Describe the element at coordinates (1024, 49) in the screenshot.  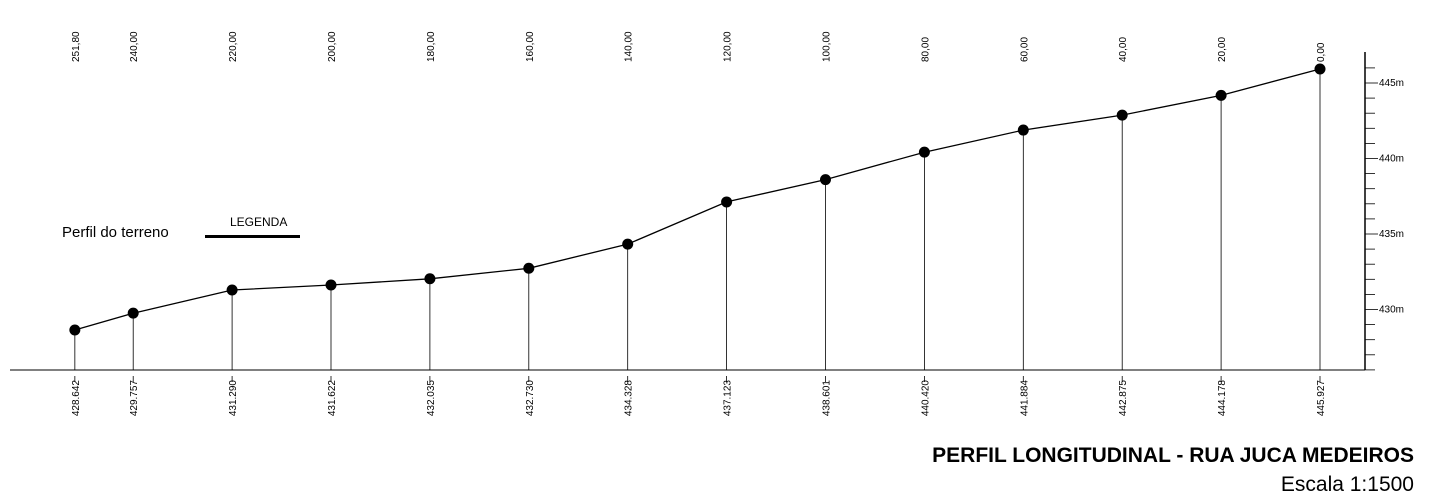
I see `station-label: 60,00` at that location.